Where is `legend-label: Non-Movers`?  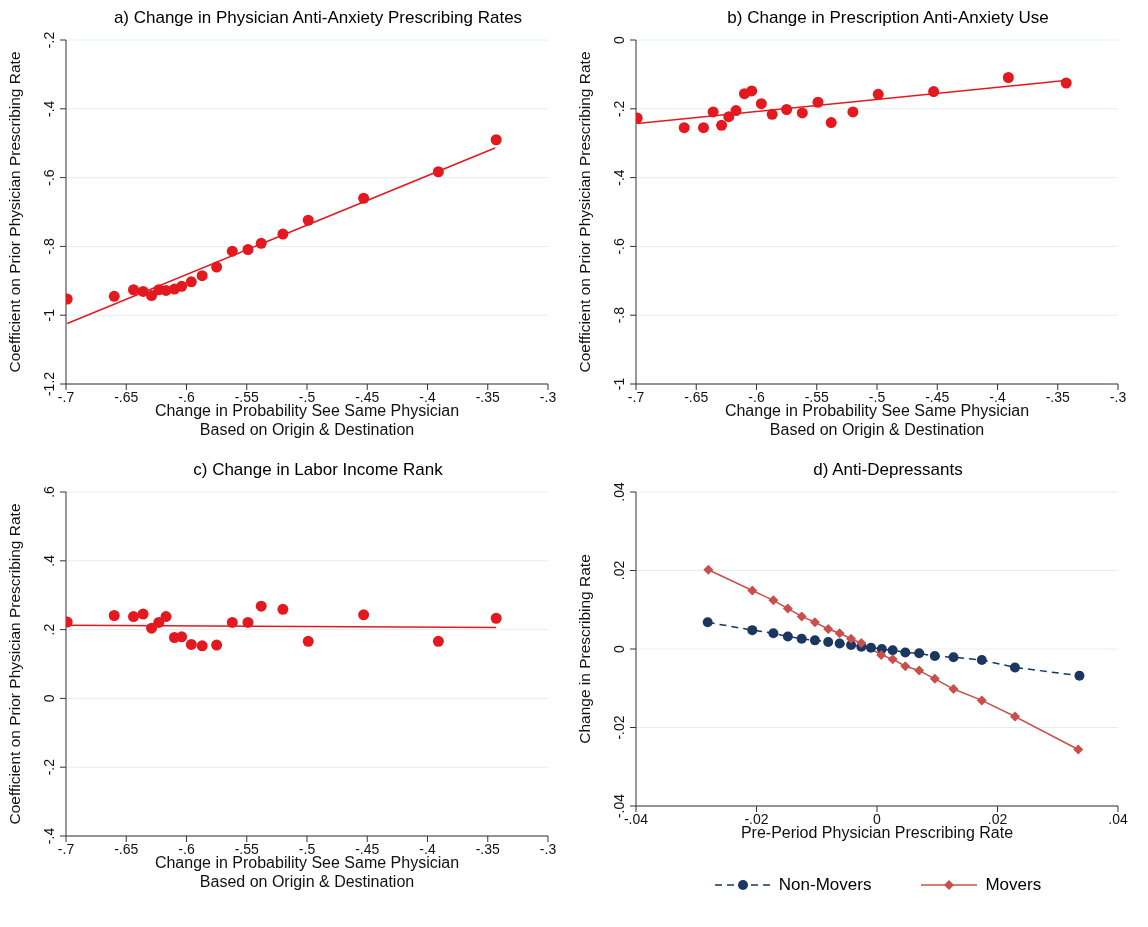
legend-label: Non-Movers is located at coordinates (825, 885).